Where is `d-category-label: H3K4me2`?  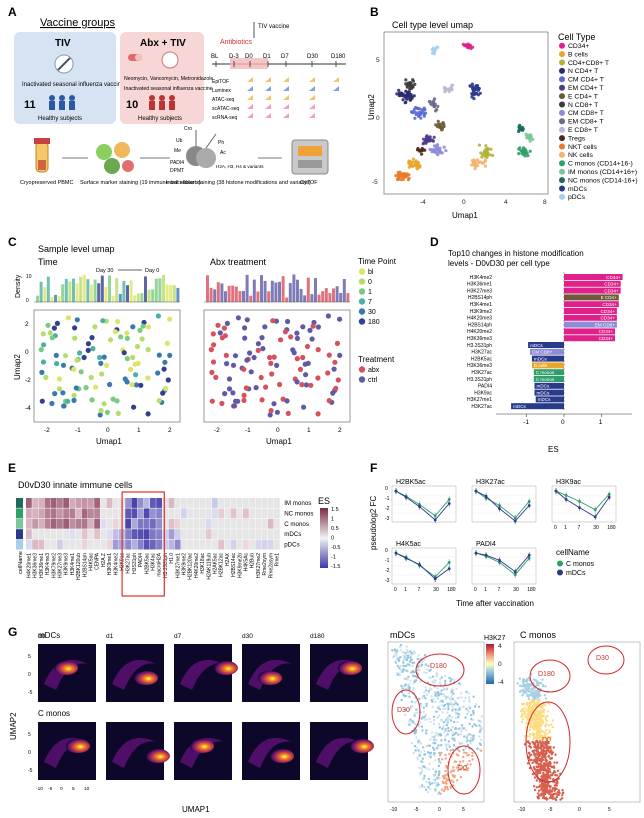 d-category-label: H3K4me2 is located at coordinates (481, 278).